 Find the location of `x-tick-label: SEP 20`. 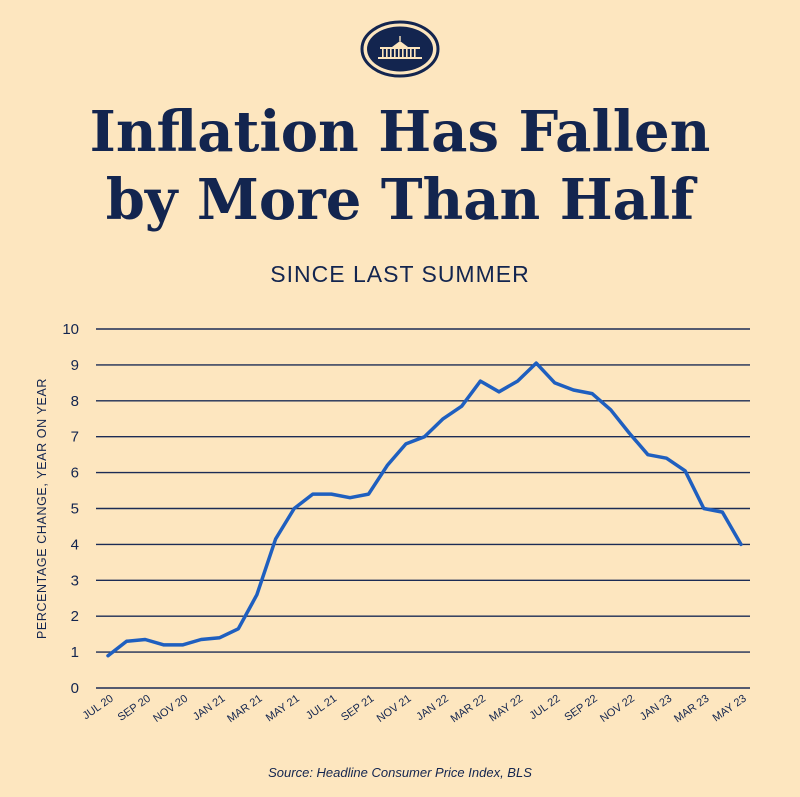

x-tick-label: SEP 20 is located at coordinates (134, 708).